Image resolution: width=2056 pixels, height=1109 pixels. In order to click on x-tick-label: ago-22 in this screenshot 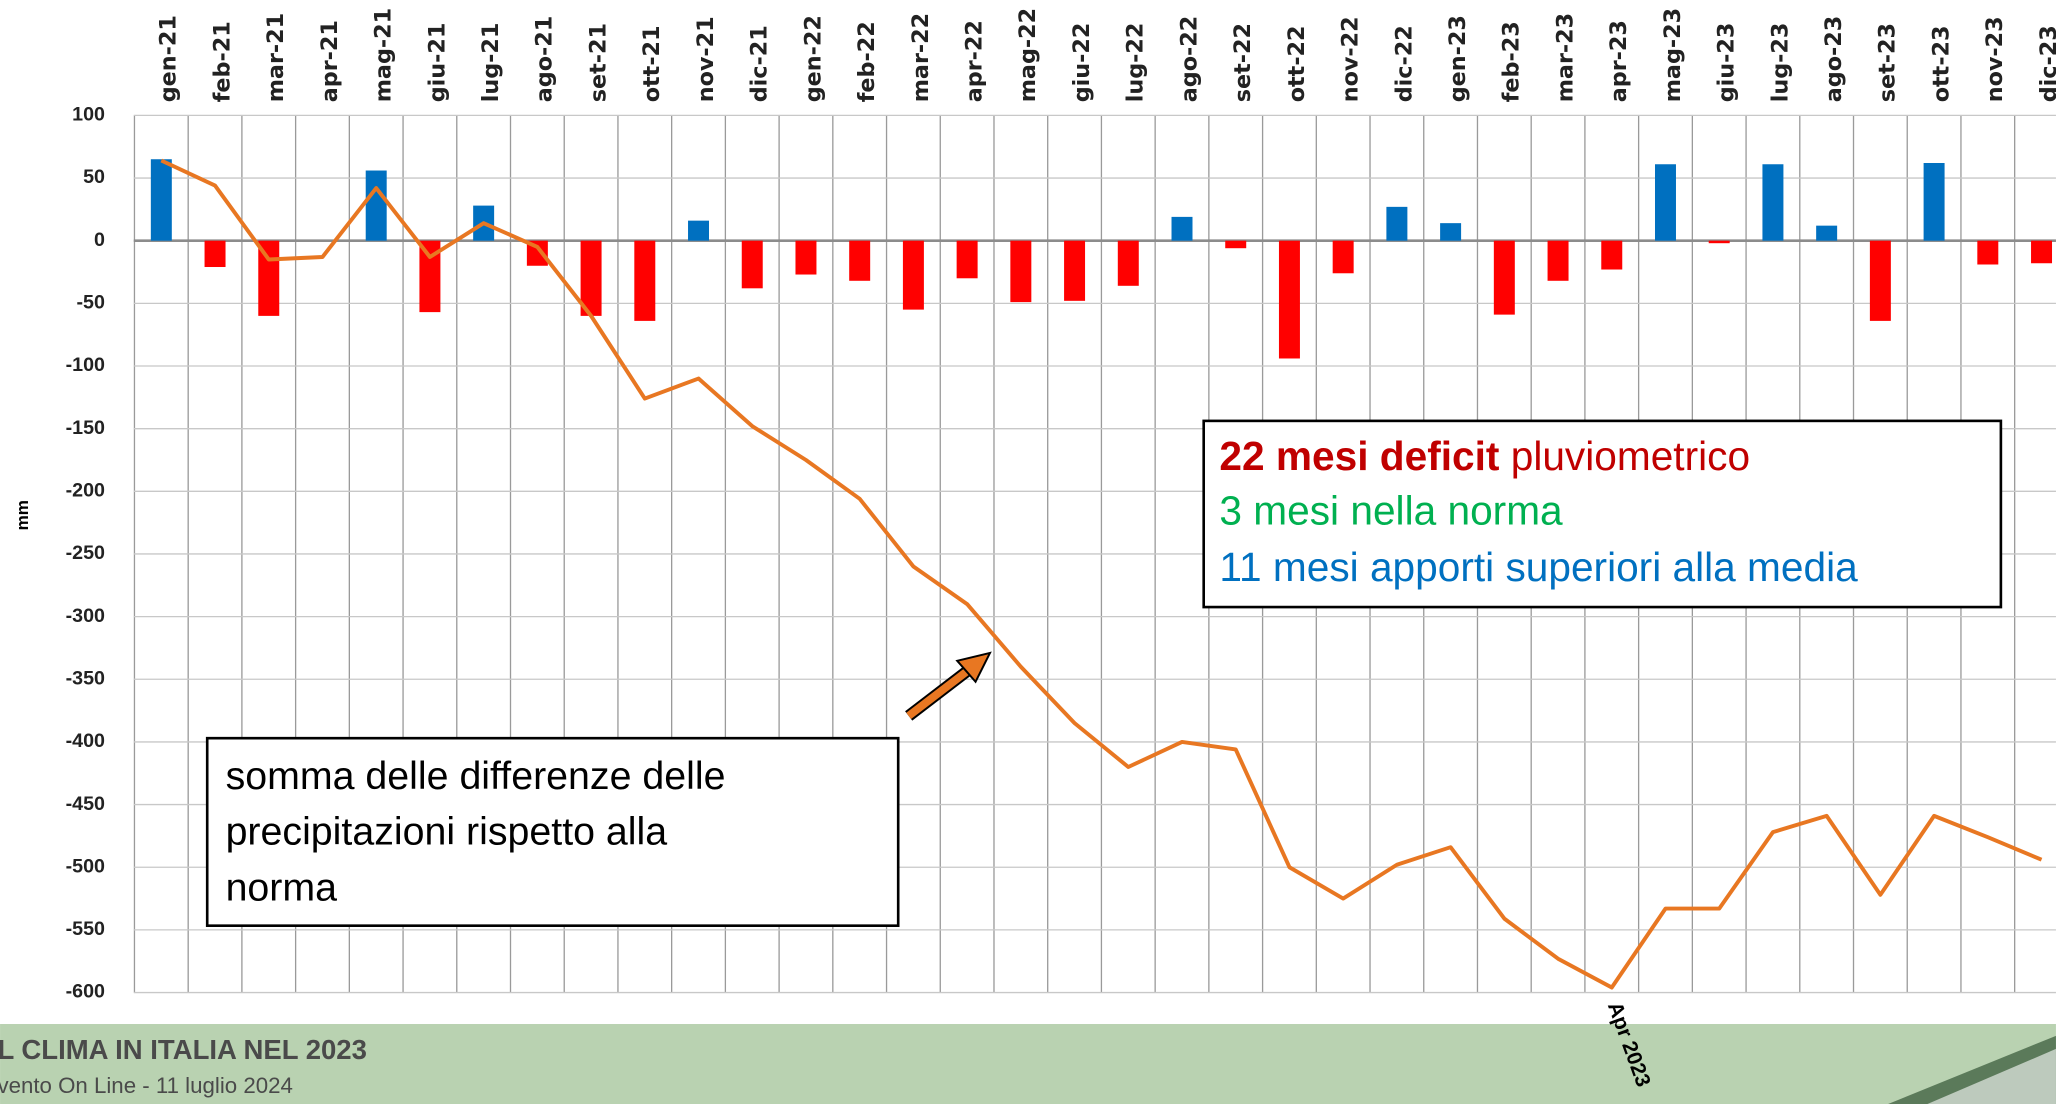, I will do `click(1189, 59)`.